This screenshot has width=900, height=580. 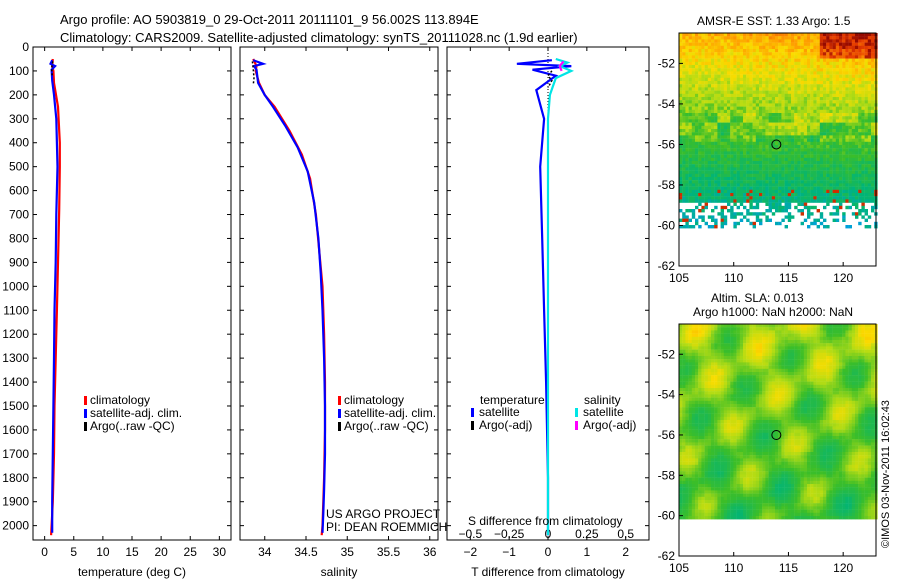 What do you see at coordinates (561, 66) in the screenshot?
I see `series-line-salinity-argo-adj-` at bounding box center [561, 66].